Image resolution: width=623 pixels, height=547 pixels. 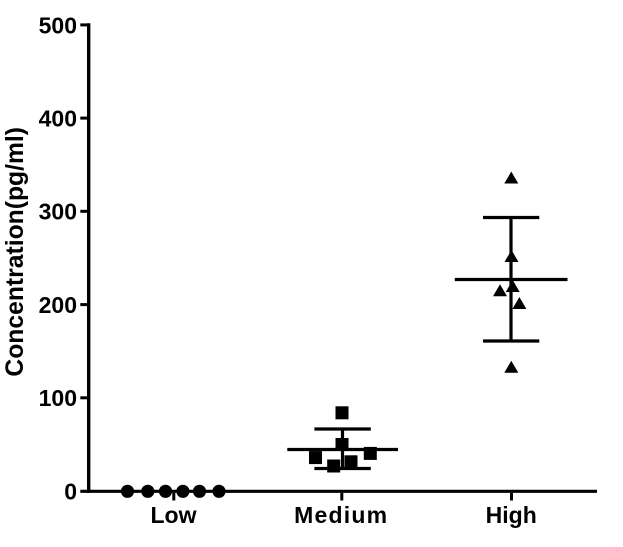 What do you see at coordinates (58, 119) in the screenshot?
I see `svg-text: 400` at bounding box center [58, 119].